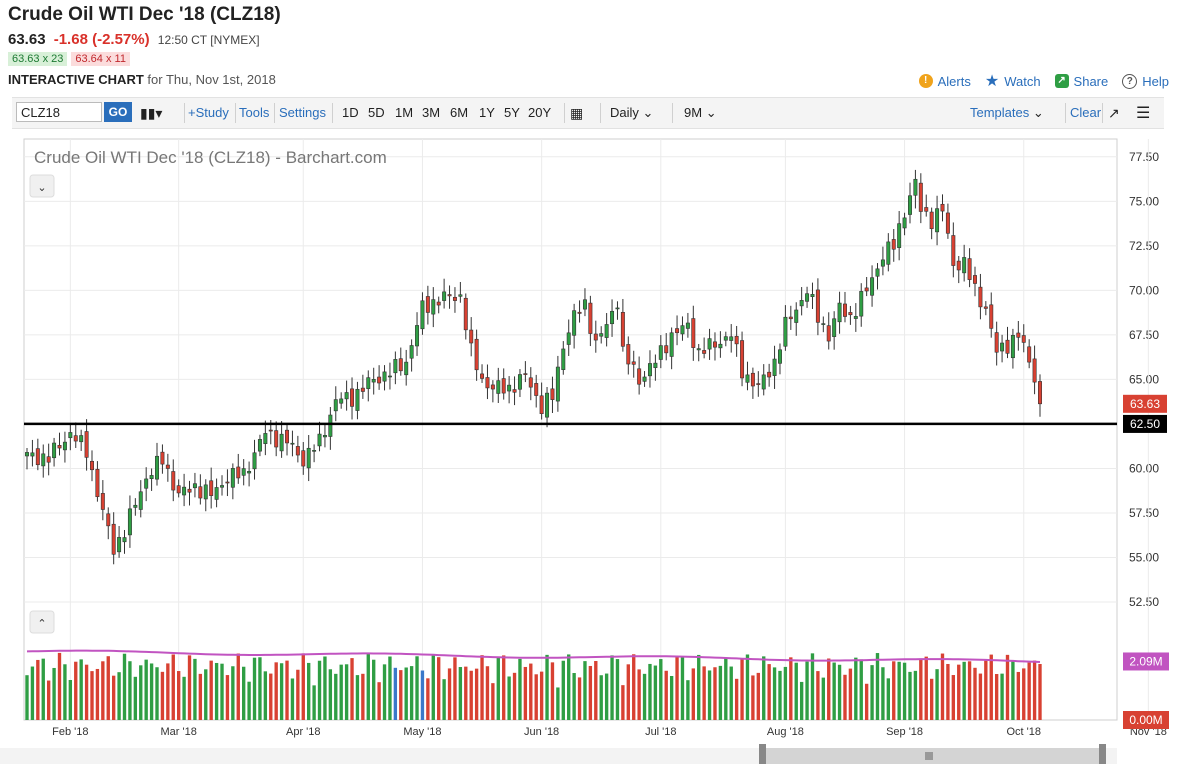 Image resolution: width=1179 pixels, height=770 pixels. Describe the element at coordinates (700, 113) in the screenshot. I see `period-select: 9M ⌄` at that location.